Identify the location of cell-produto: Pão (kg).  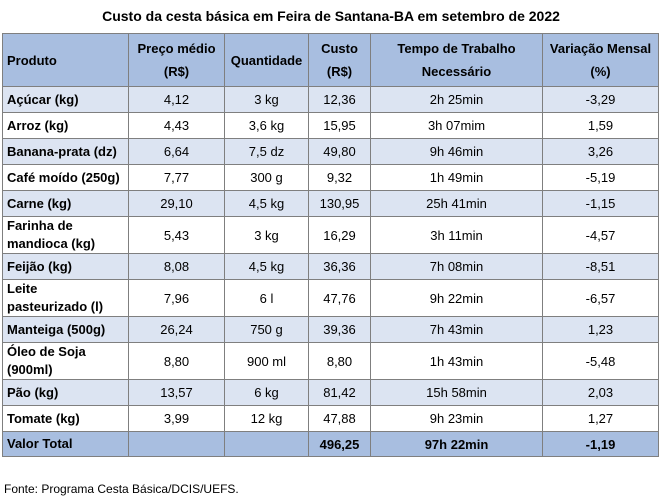
(65, 392).